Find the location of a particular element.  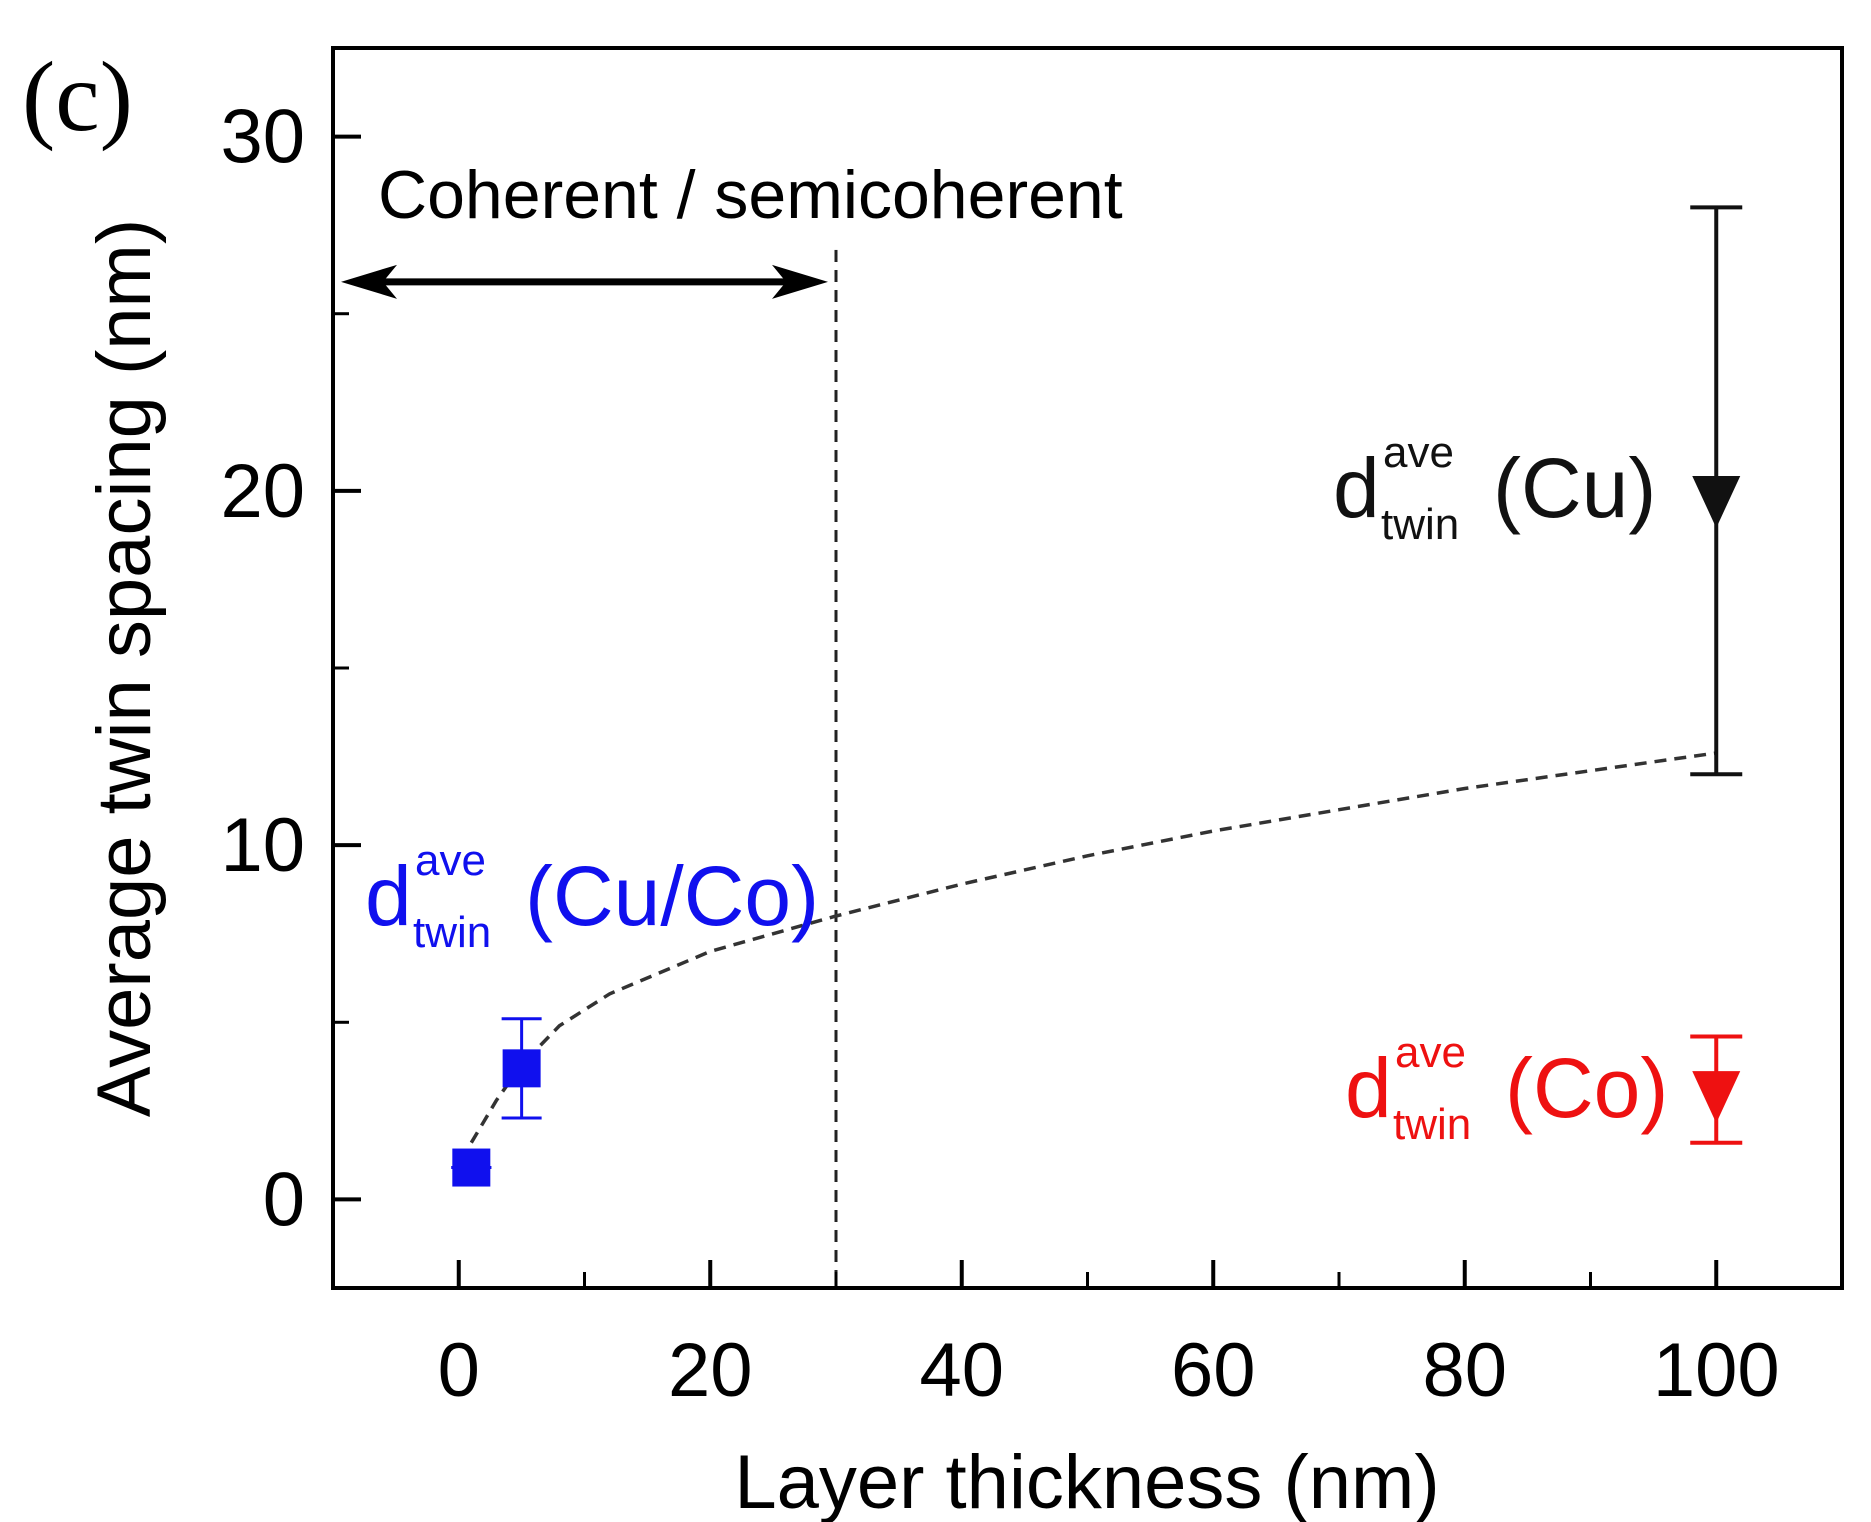

panel-label: (c) is located at coordinates (77, 96).